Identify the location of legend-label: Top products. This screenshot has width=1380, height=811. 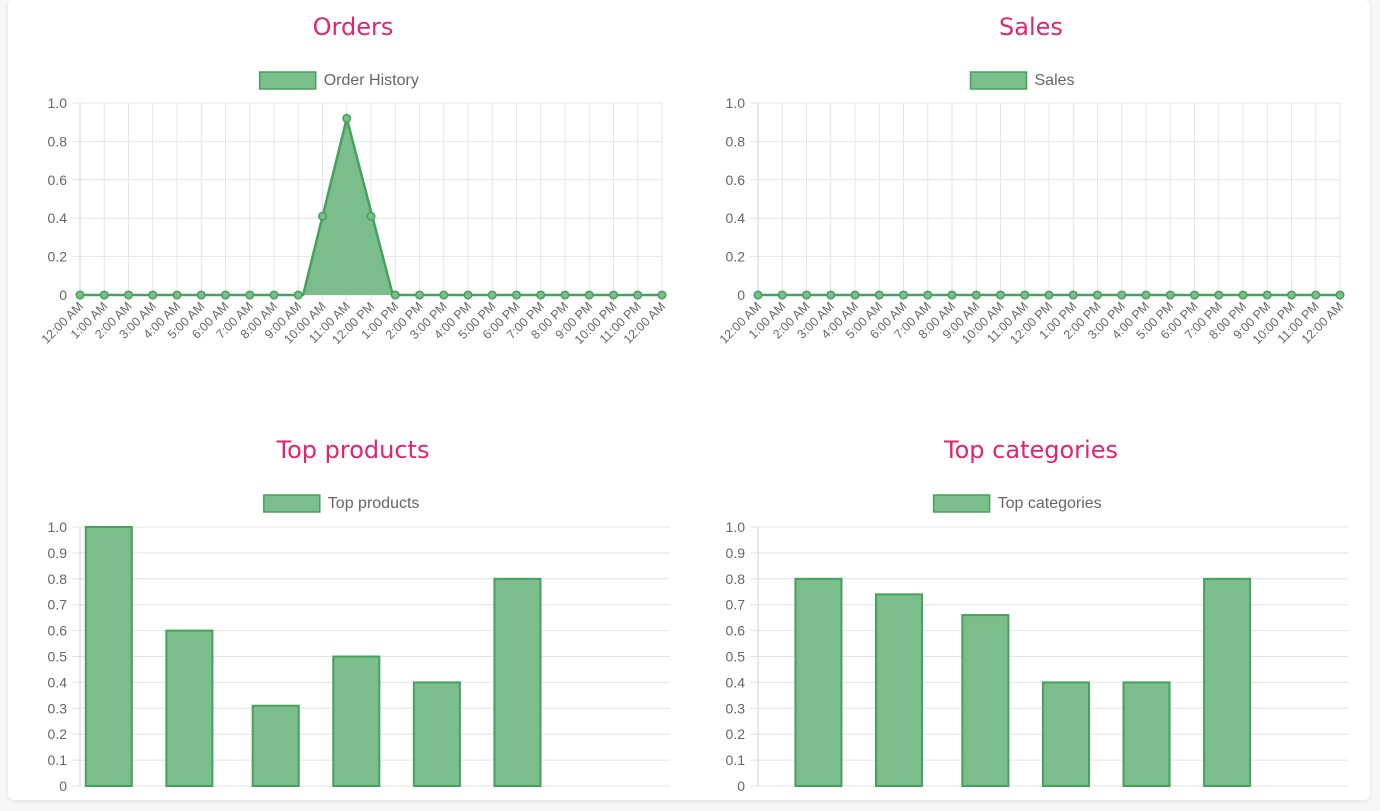
(374, 503).